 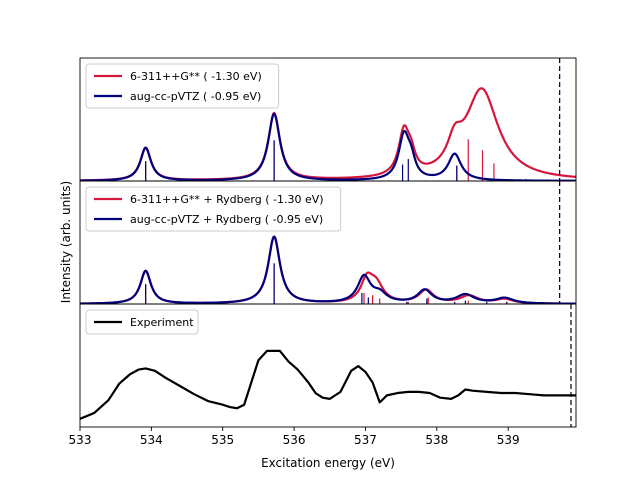 What do you see at coordinates (436, 440) in the screenshot?
I see `x-tick-label-6: 538` at bounding box center [436, 440].